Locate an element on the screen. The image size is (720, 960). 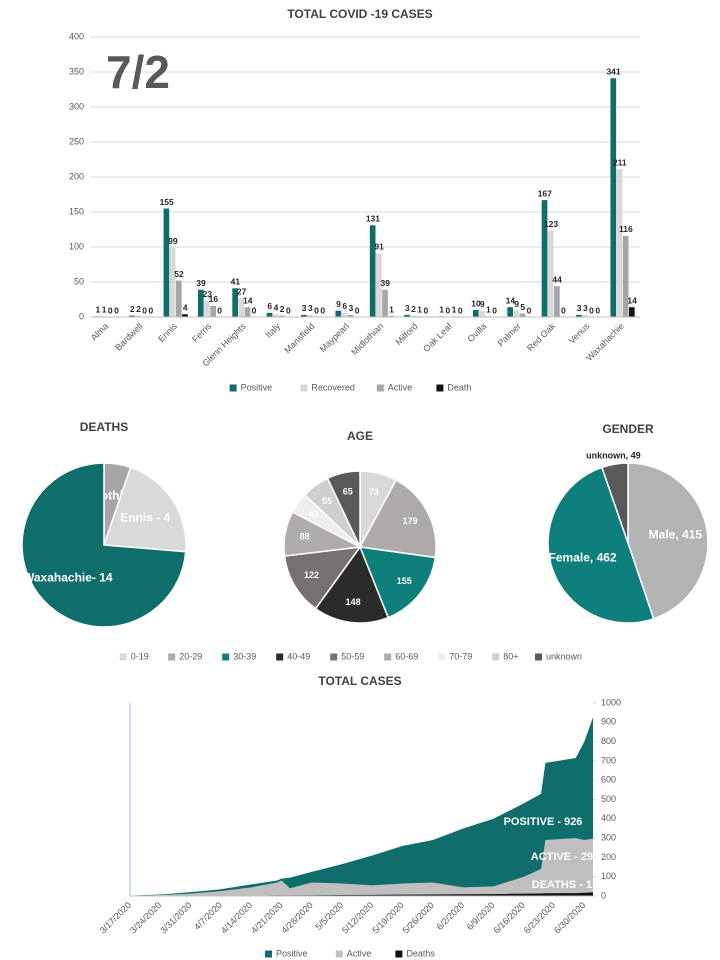
y-tick-label: 400 is located at coordinates (76, 36).